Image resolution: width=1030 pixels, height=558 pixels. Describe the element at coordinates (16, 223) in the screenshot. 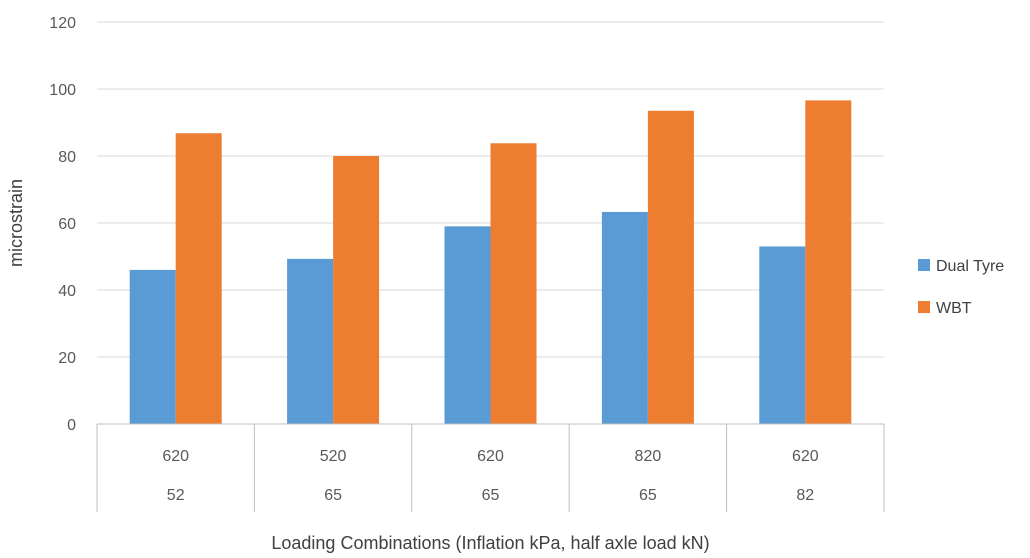

I see `y-axis-title: microstrain` at that location.